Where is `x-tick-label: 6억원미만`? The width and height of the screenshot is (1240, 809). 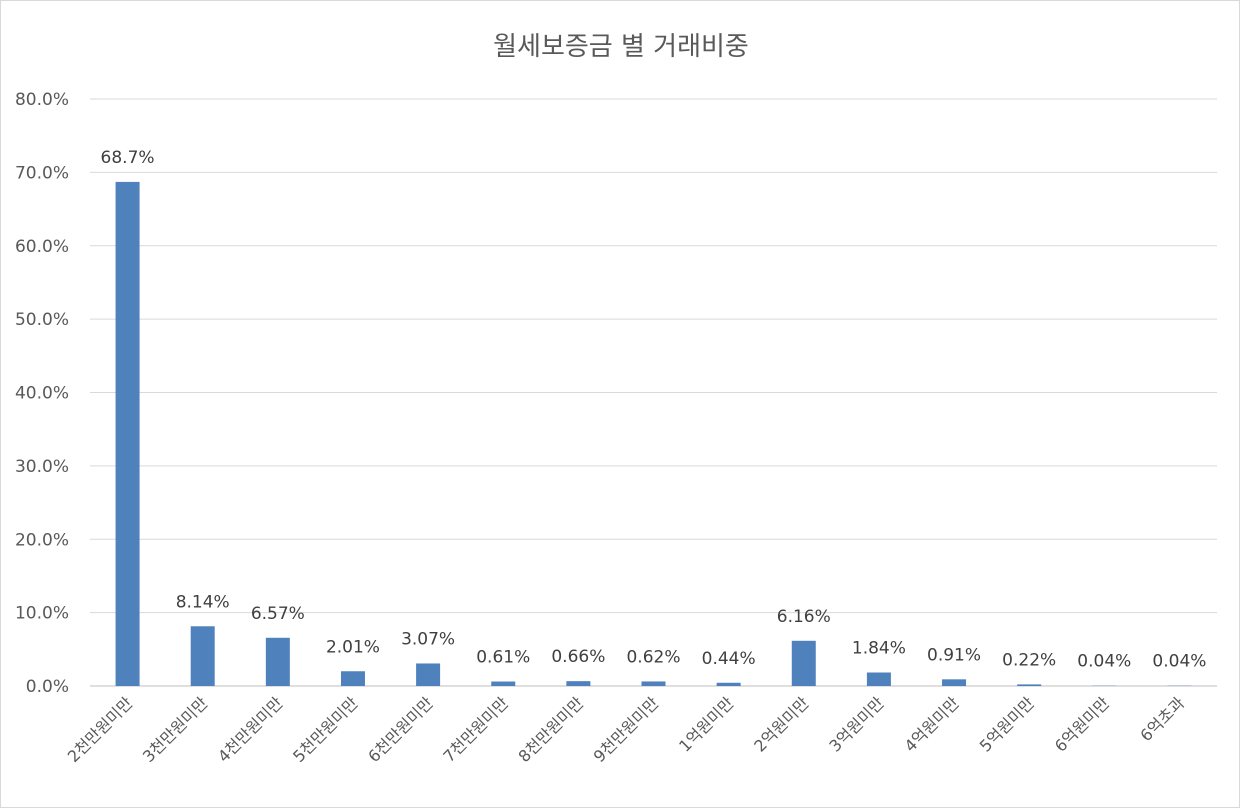 x-tick-label: 6억원미만 is located at coordinates (1082, 724).